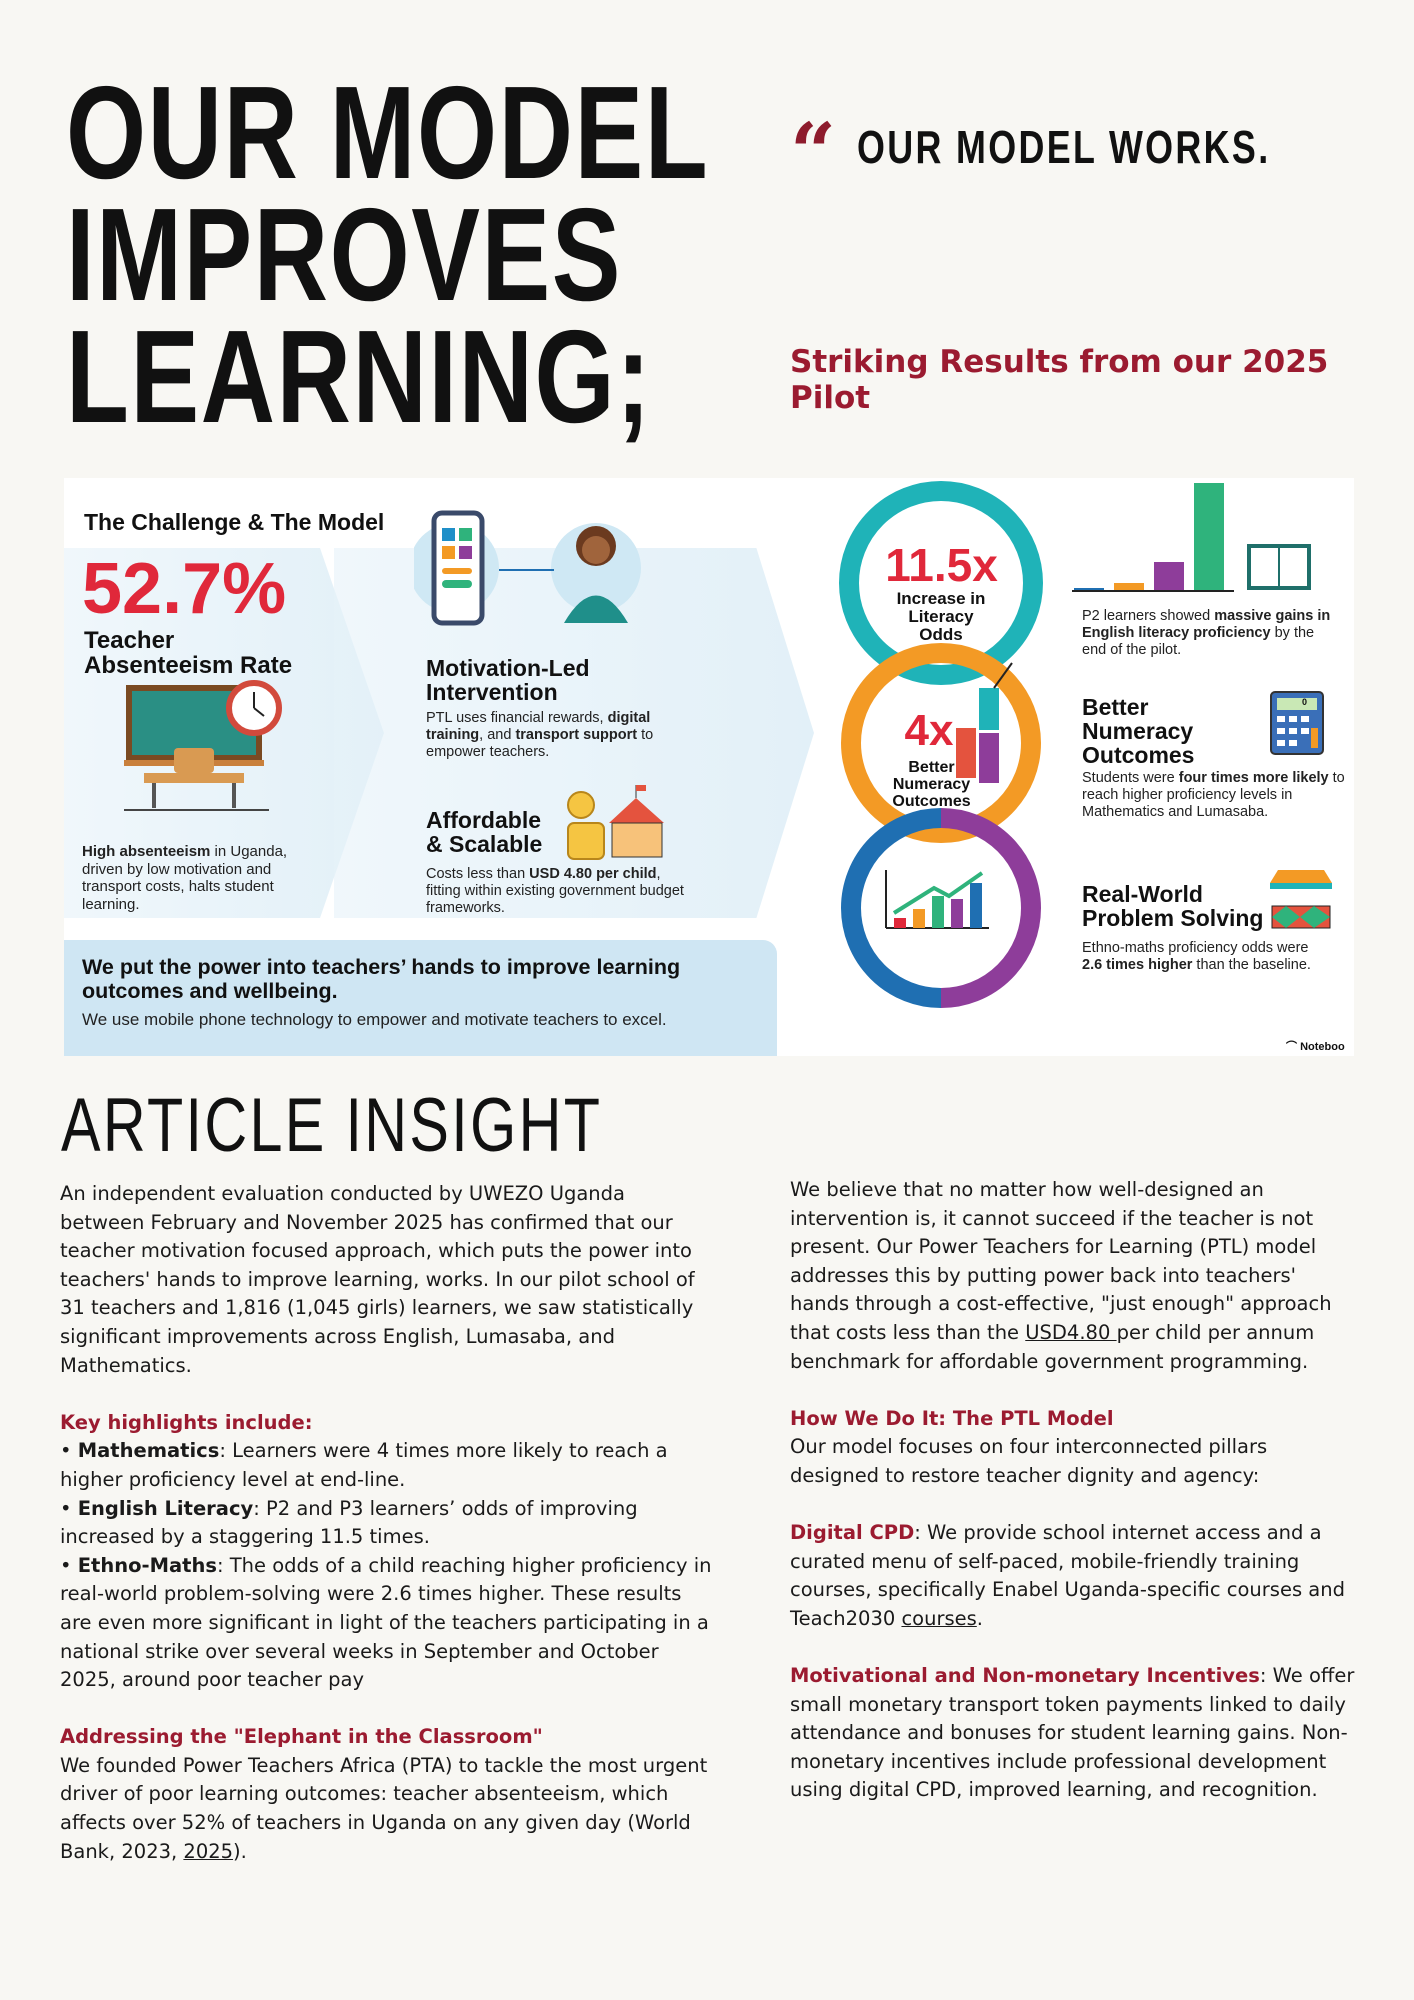  What do you see at coordinates (527, 568) in the screenshot?
I see `phone-teacher-icon` at bounding box center [527, 568].